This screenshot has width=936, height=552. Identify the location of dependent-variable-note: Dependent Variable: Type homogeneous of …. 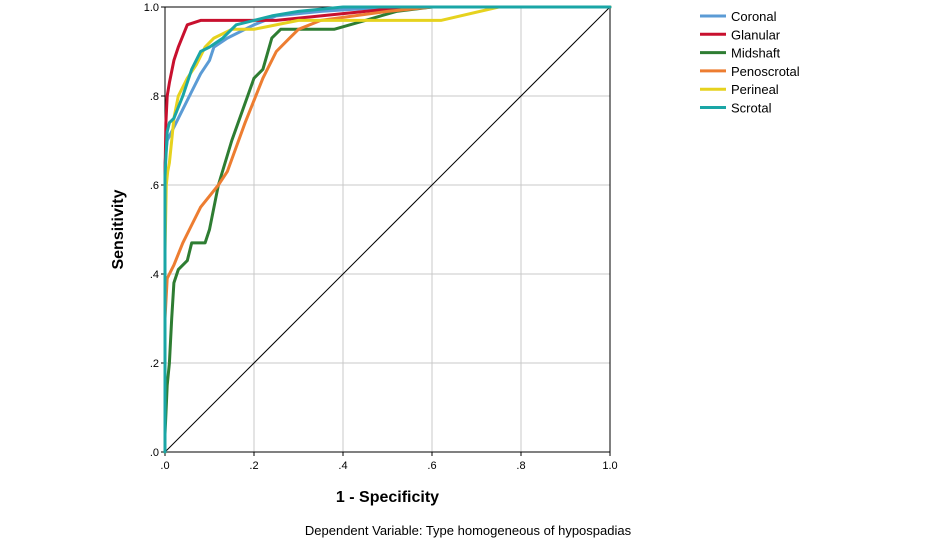
(468, 530).